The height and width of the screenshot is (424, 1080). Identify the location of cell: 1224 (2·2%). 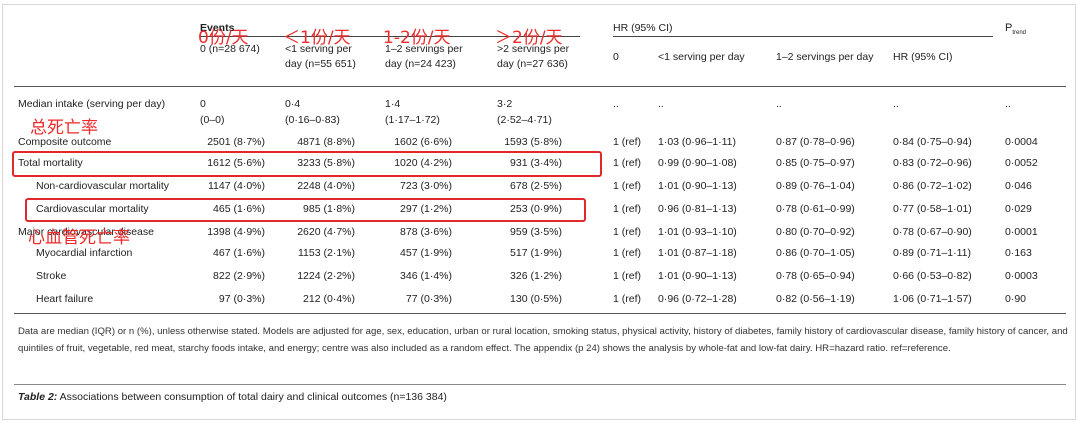
(326, 276).